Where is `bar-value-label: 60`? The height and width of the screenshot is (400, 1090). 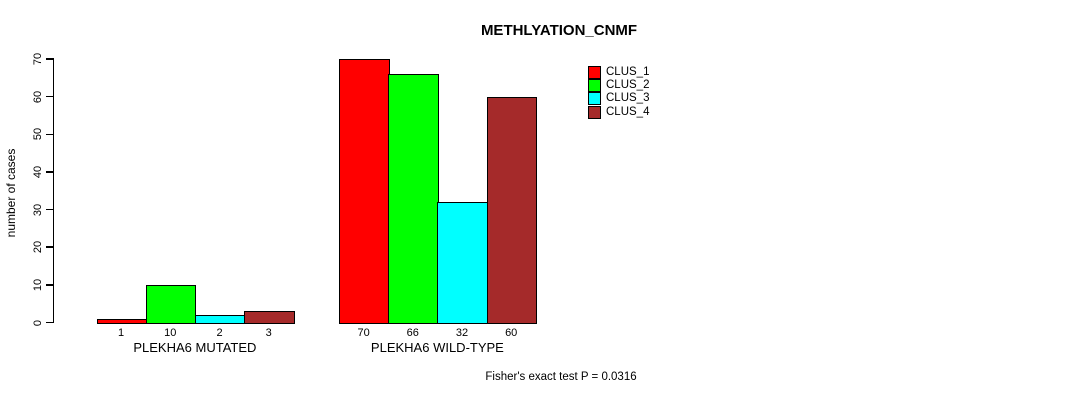 bar-value-label: 60 is located at coordinates (511, 332).